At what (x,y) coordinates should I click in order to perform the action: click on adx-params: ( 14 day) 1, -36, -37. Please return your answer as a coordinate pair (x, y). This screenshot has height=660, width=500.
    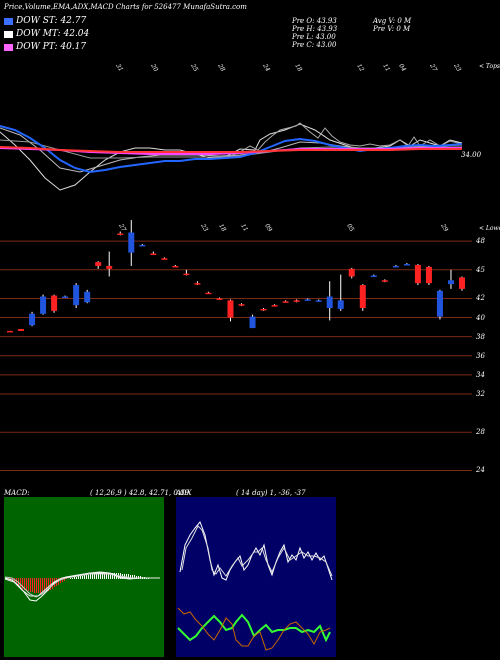
    Looking at the image, I should click on (271, 493).